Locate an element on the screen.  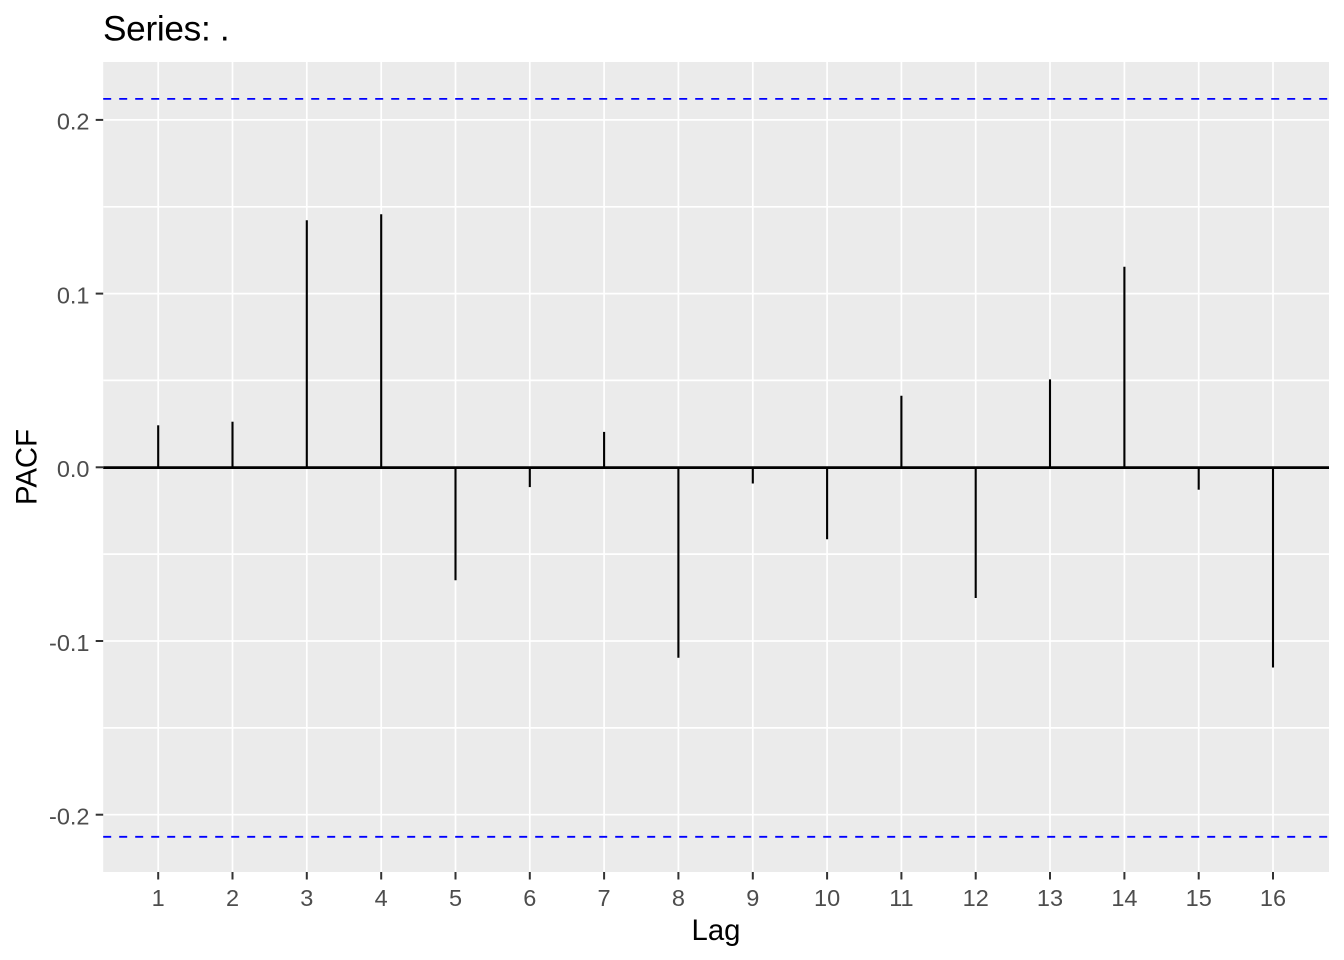
svg-text: -0.1 is located at coordinates (69, 643).